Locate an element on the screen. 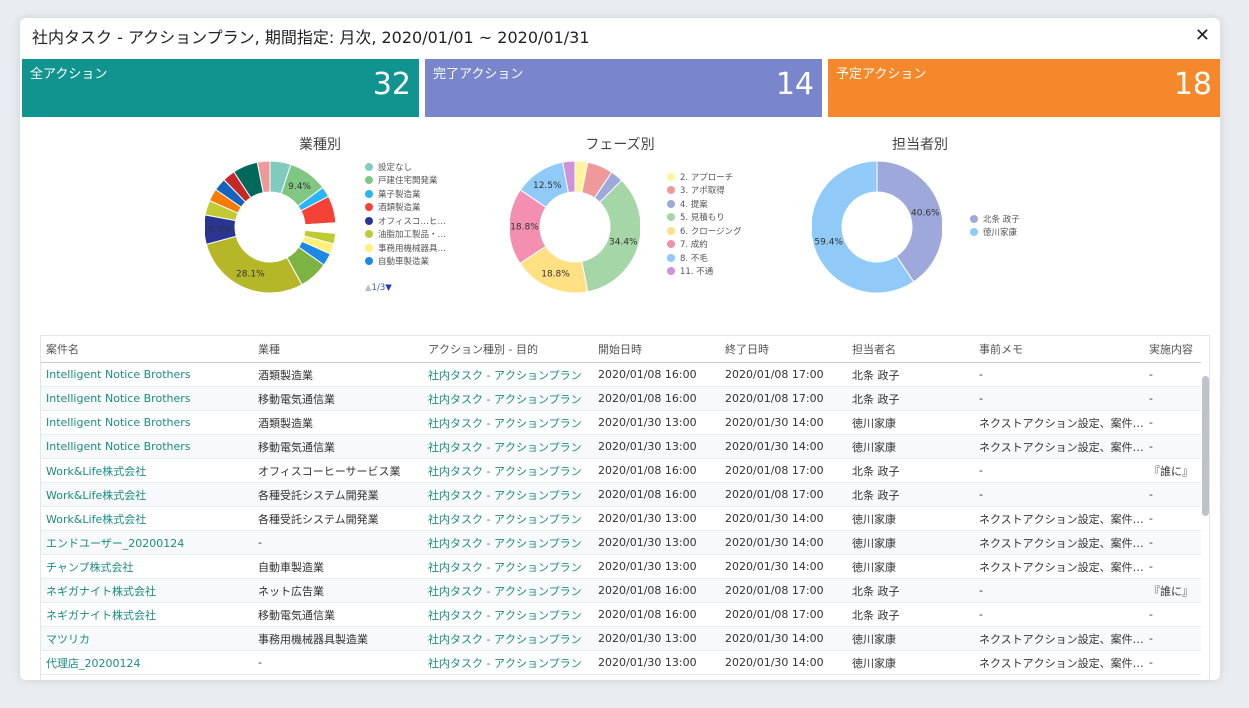 The height and width of the screenshot is (708, 1249). deal-name-link: チャンプ株式会社 is located at coordinates (147, 566).